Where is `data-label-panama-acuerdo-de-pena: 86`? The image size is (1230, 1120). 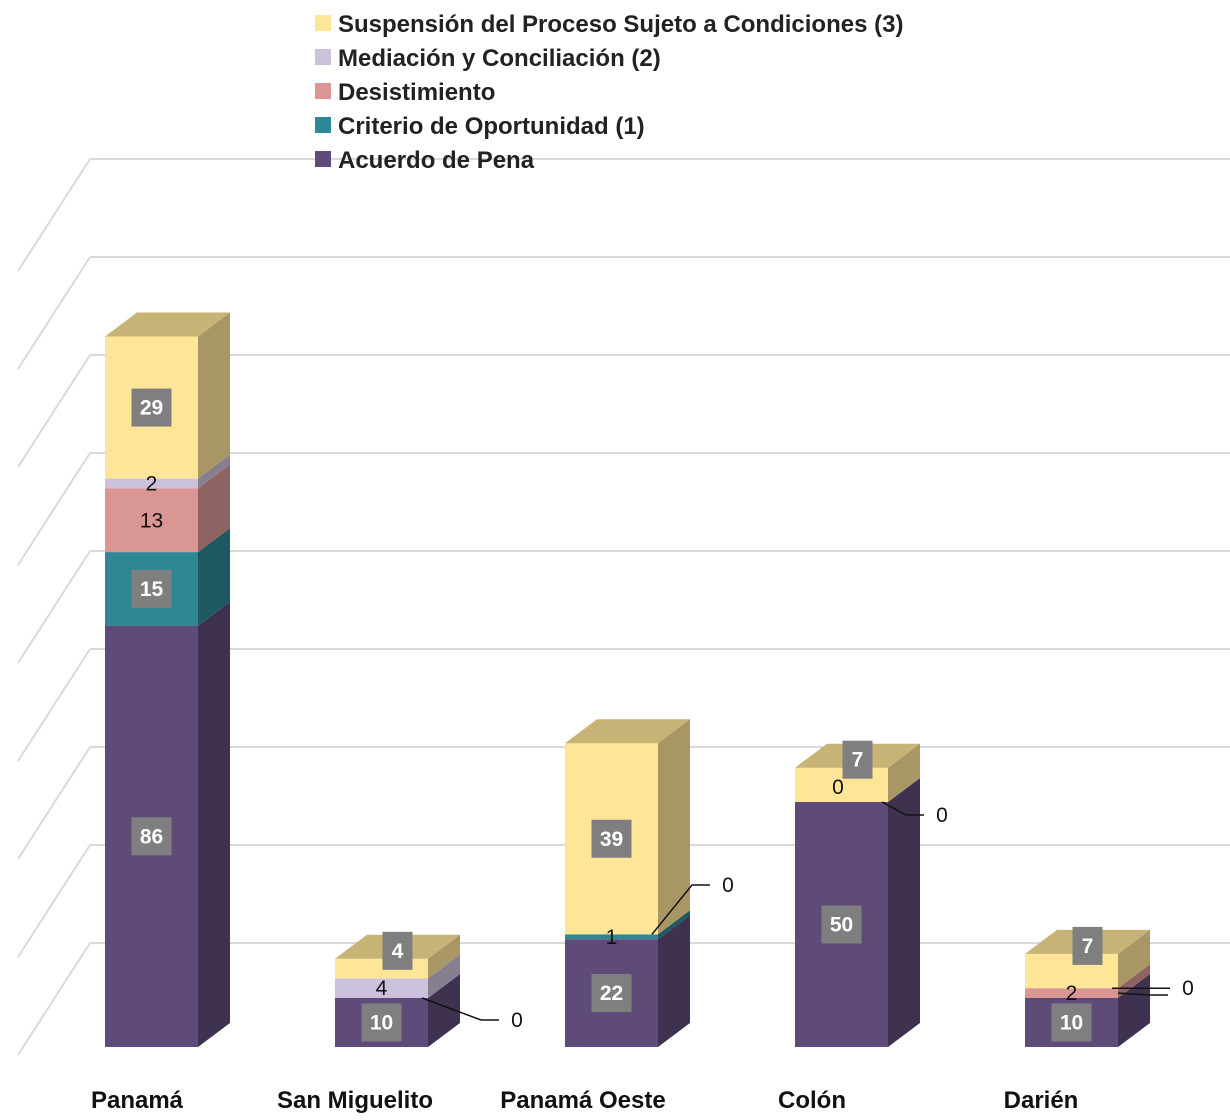
data-label-panama-acuerdo-de-pena: 86 is located at coordinates (151, 836).